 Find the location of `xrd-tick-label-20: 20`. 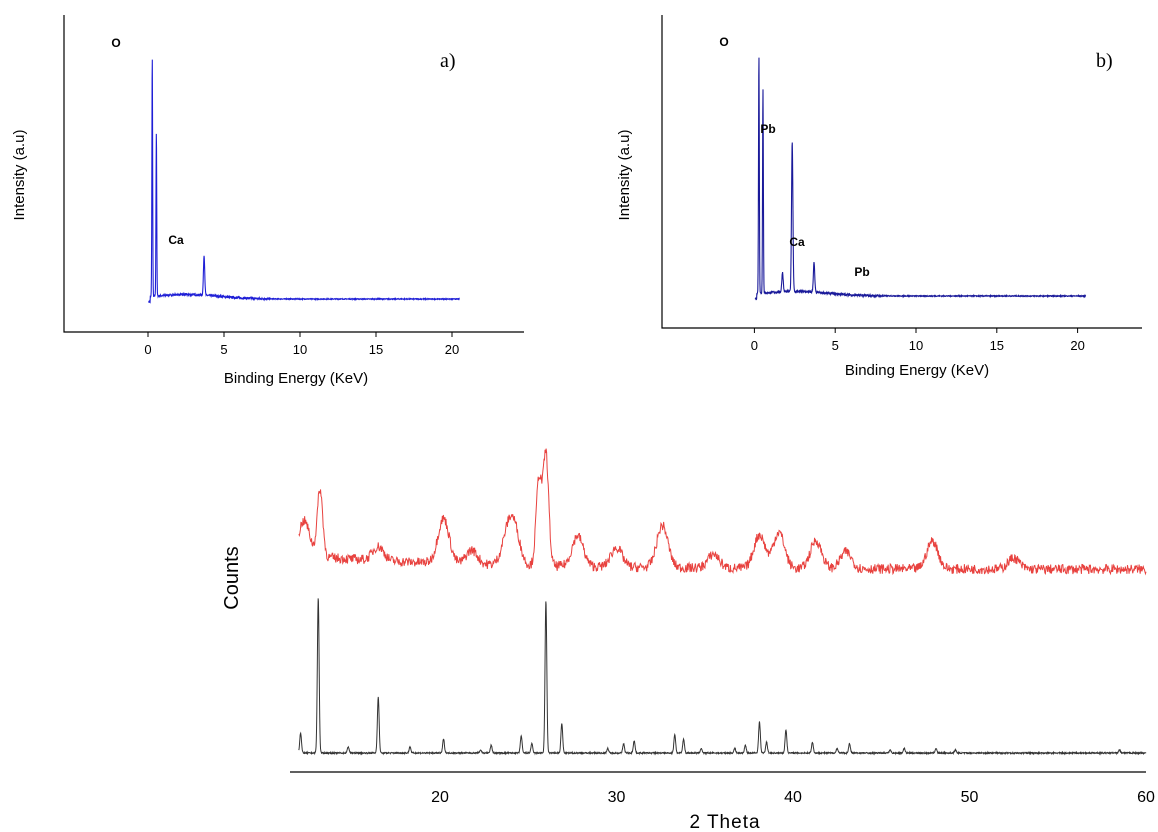

xrd-tick-label-20: 20 is located at coordinates (440, 797).